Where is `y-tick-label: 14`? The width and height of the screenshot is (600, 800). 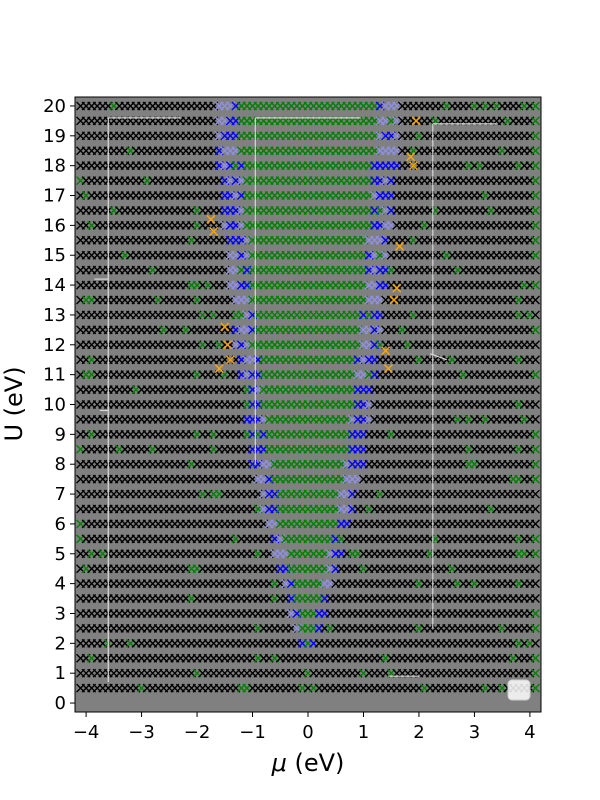 y-tick-label: 14 is located at coordinates (54, 285).